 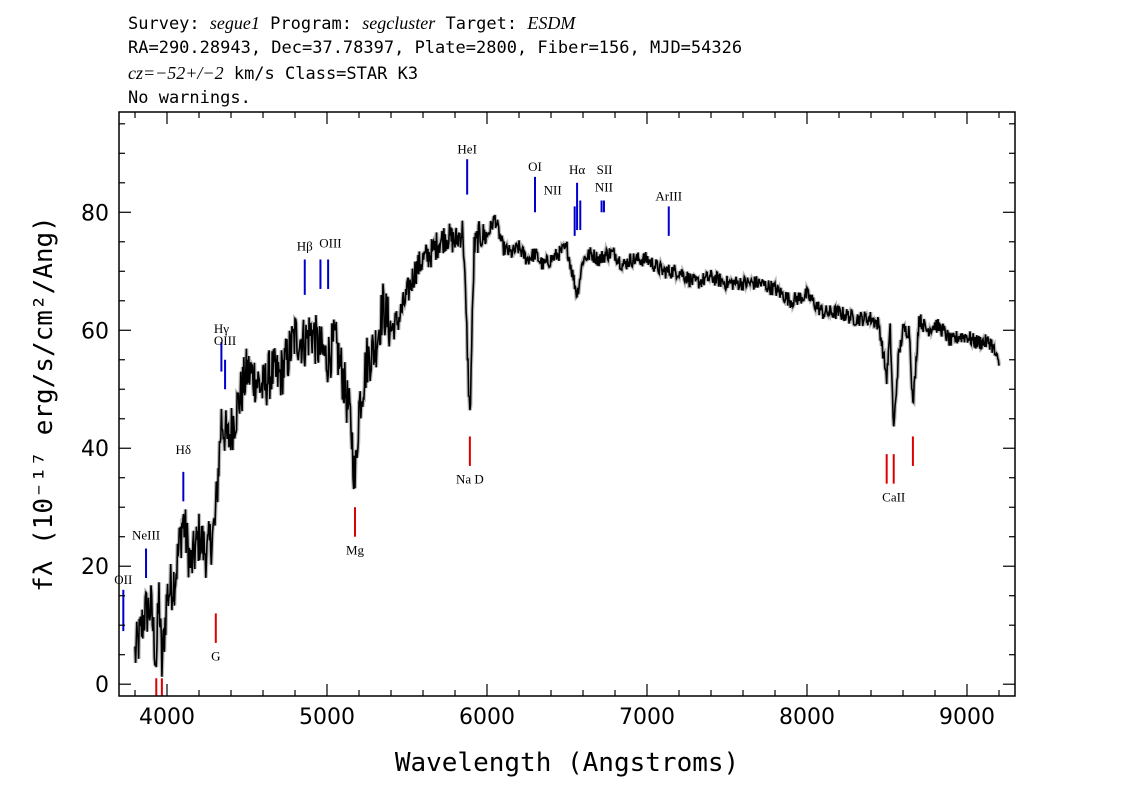 I want to click on x-tick-label: 8000, so click(x=807, y=717).